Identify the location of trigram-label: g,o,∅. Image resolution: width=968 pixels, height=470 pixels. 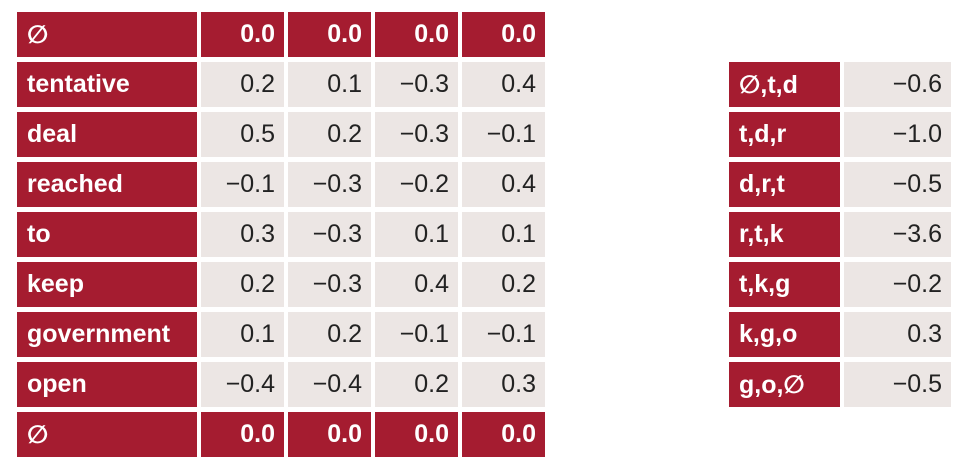
(784, 384).